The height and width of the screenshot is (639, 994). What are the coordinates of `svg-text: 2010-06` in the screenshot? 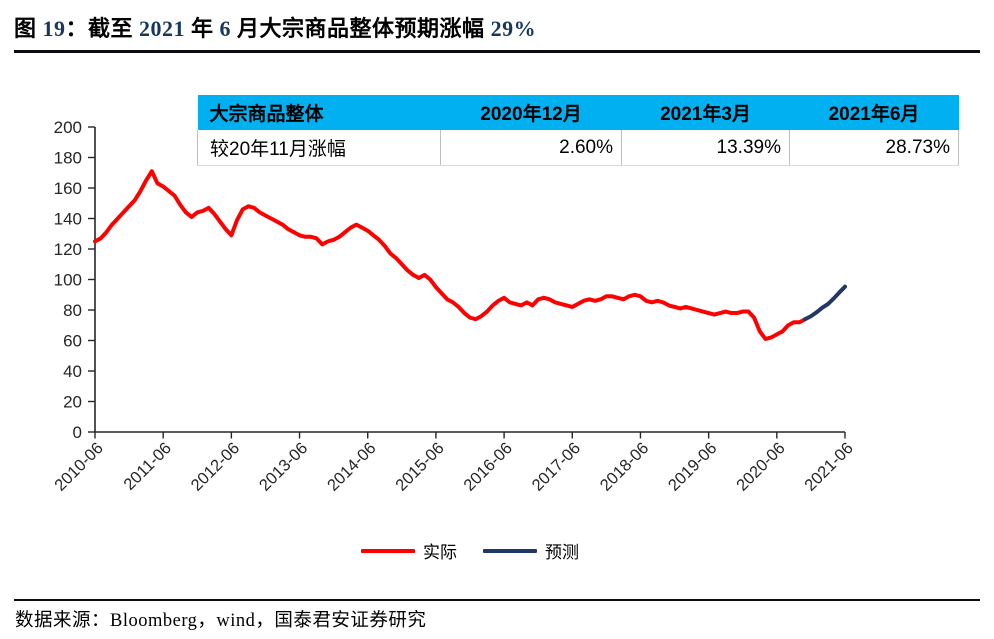 It's located at (79, 467).